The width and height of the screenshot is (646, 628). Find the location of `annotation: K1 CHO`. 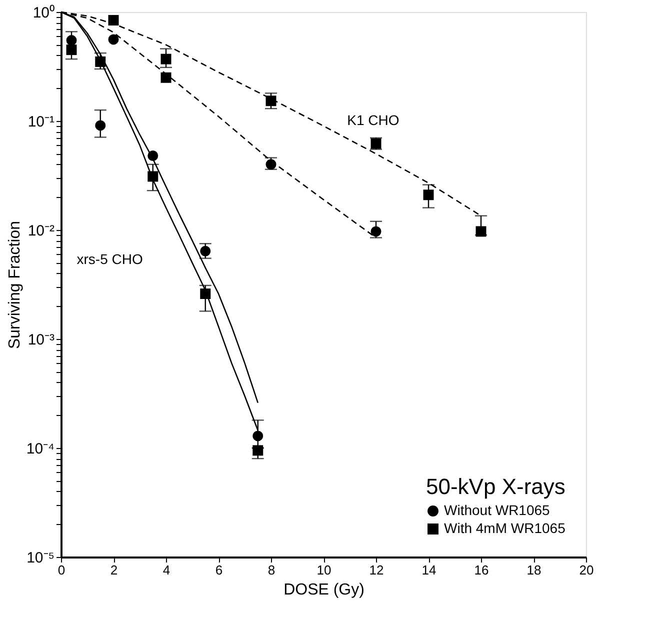

annotation: K1 CHO is located at coordinates (373, 120).